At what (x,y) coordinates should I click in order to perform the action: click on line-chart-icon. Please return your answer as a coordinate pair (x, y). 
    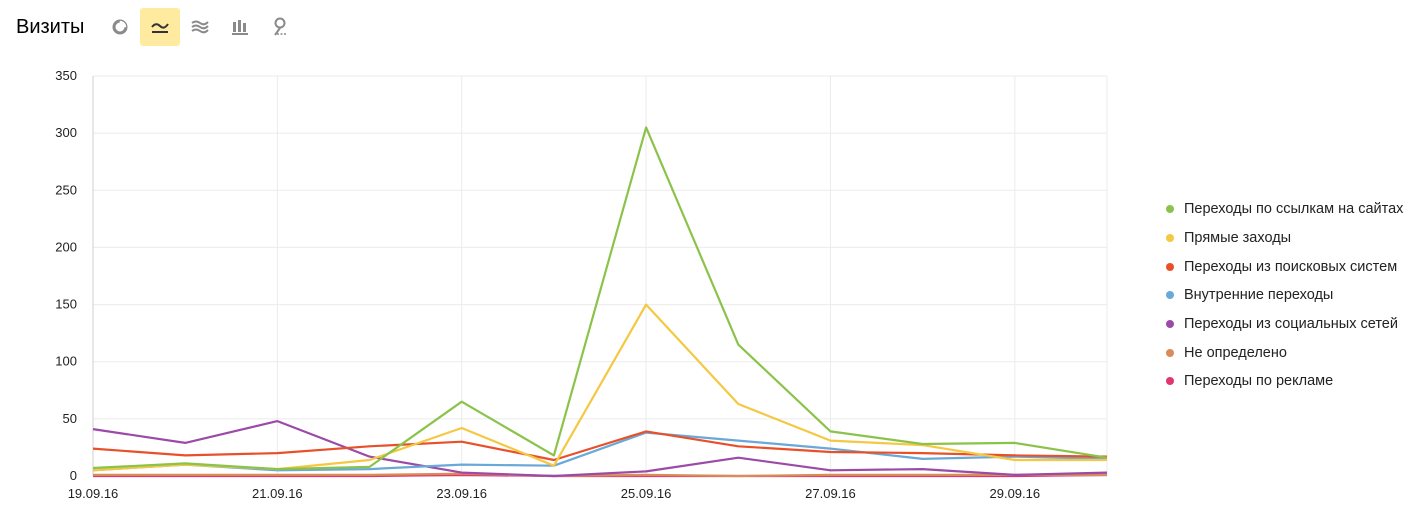
    Looking at the image, I should click on (160, 28).